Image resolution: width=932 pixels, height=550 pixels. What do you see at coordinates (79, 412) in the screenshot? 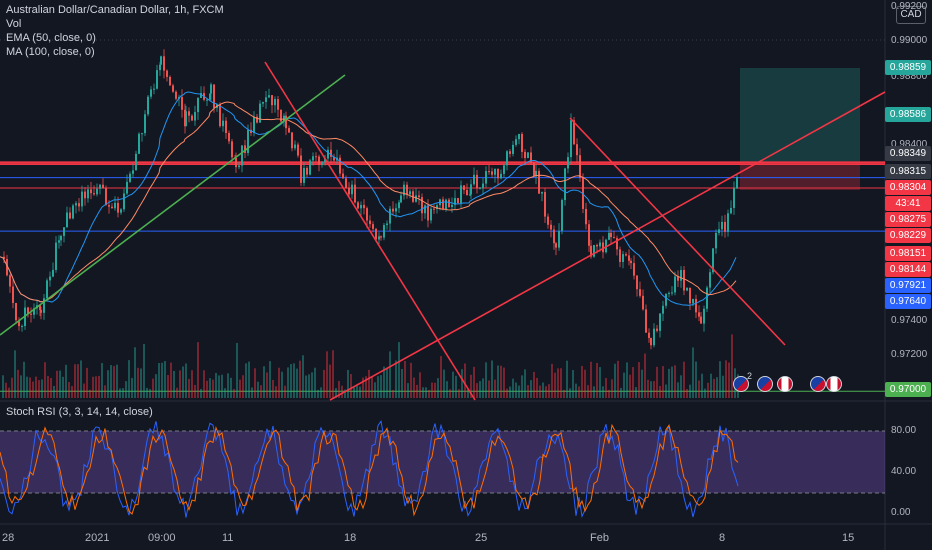
I see `legend-stoch-rsi: Stoch RSI (3, 3, 14, 14, close)` at bounding box center [79, 412].